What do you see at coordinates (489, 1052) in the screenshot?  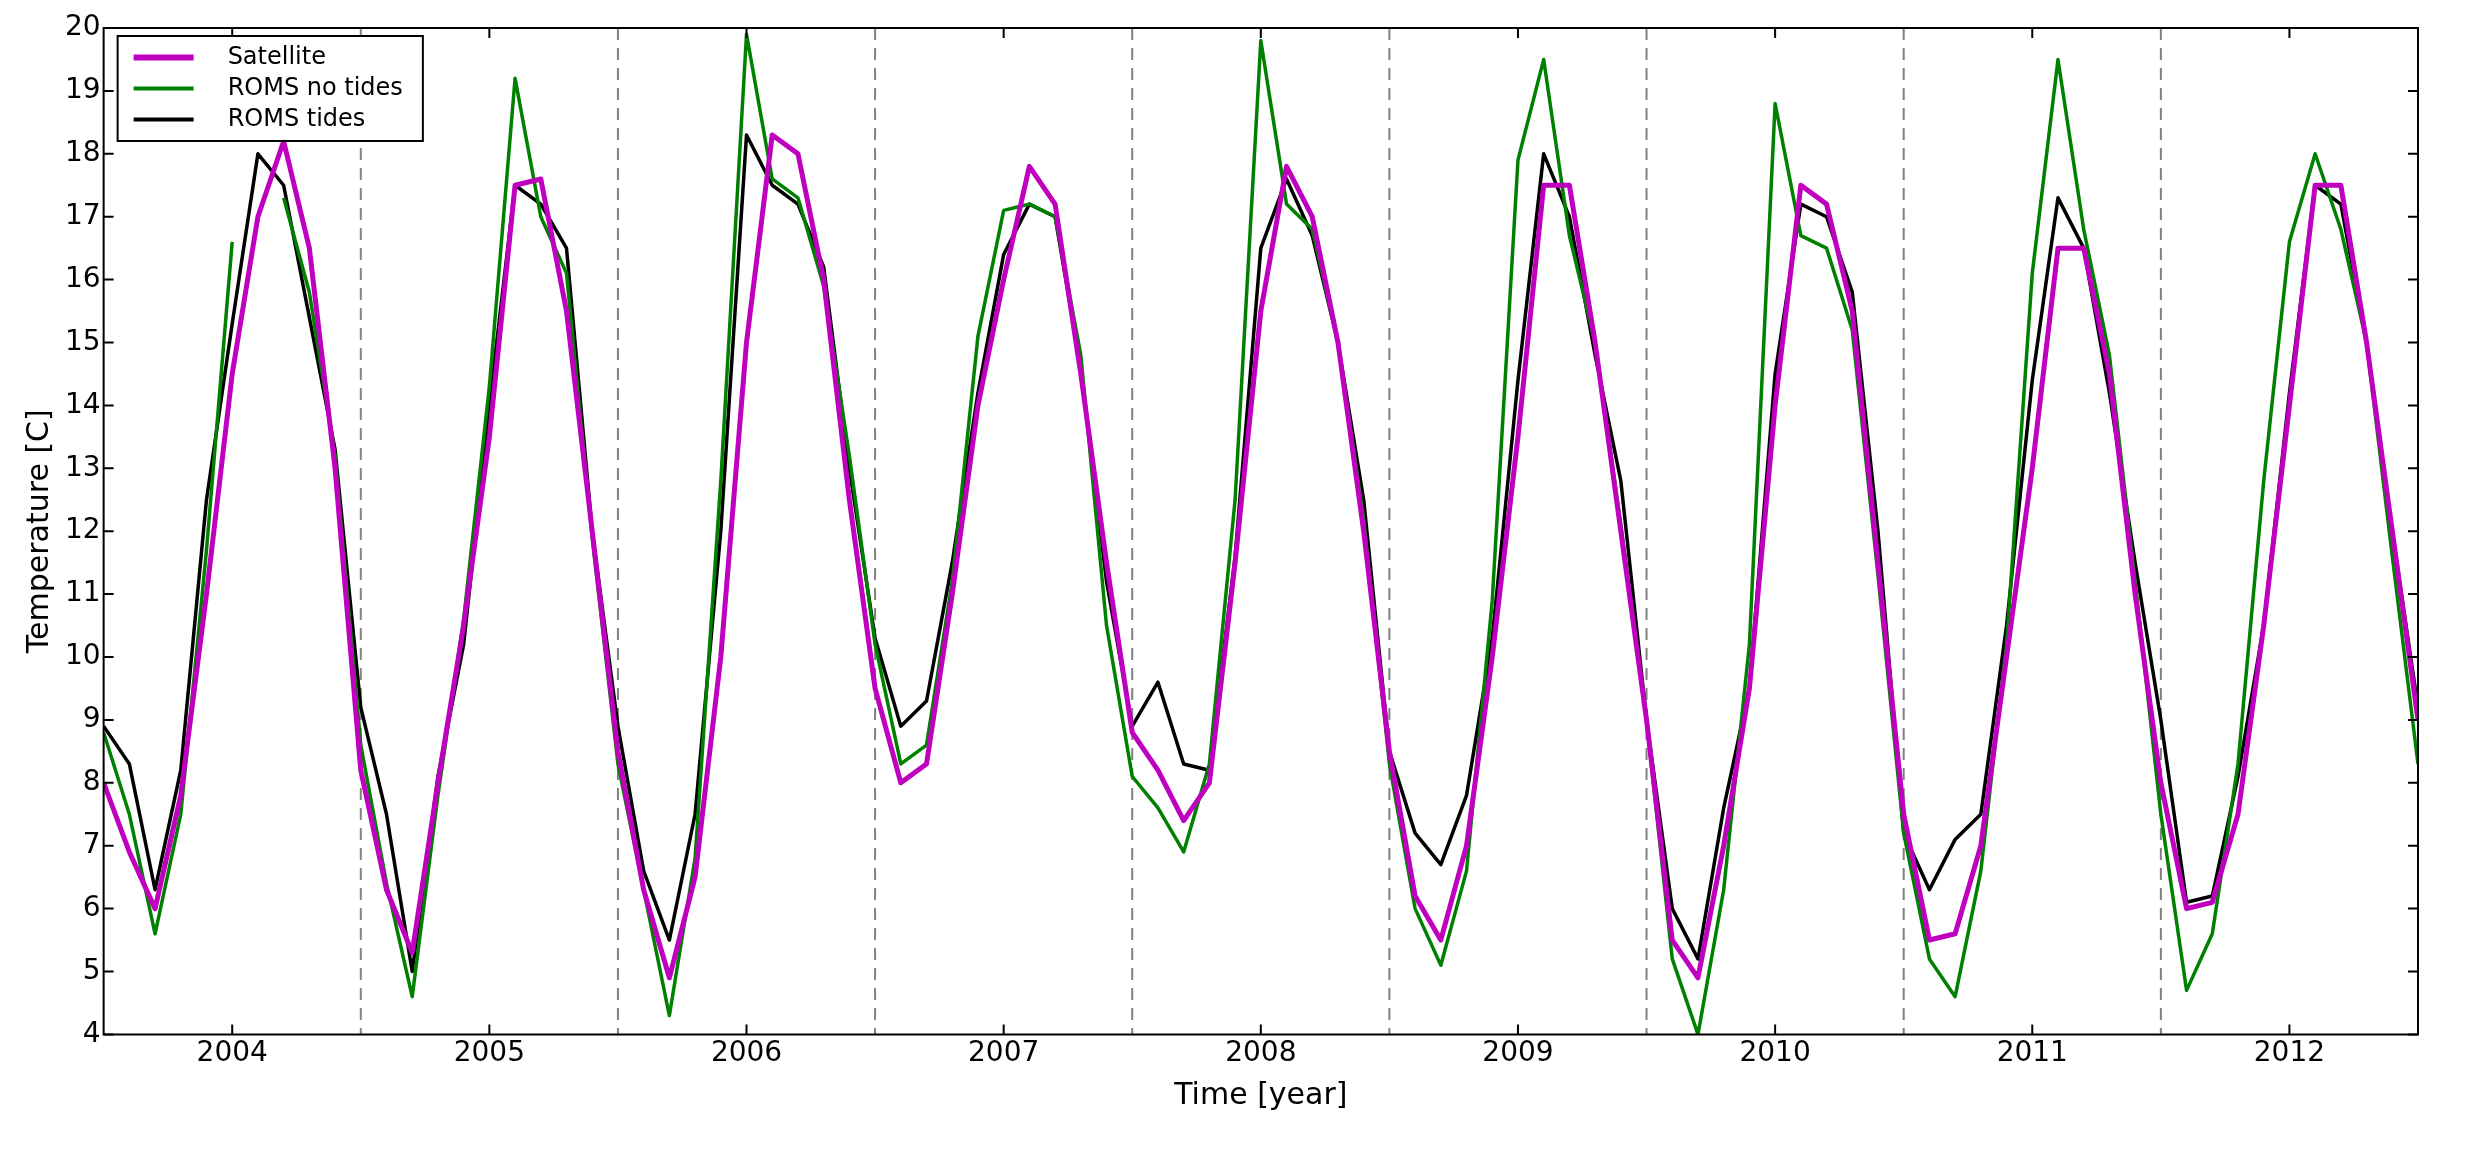 I see `x-tick-label: 2005` at bounding box center [489, 1052].